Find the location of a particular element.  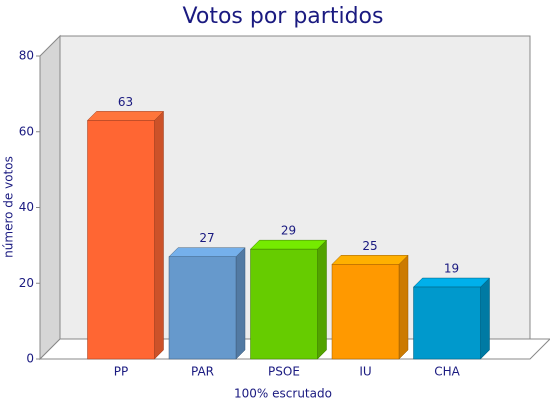

data-label: 29 is located at coordinates (288, 231).